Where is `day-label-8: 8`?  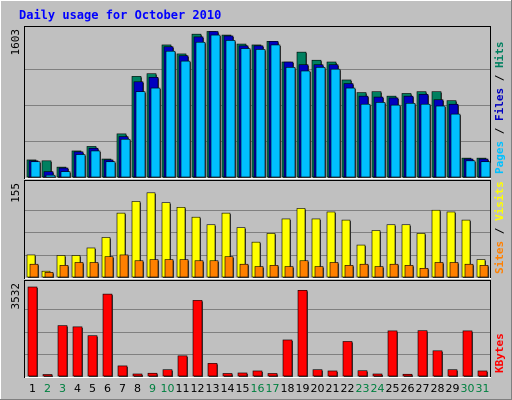 day-label-8: 8 is located at coordinates (137, 388).